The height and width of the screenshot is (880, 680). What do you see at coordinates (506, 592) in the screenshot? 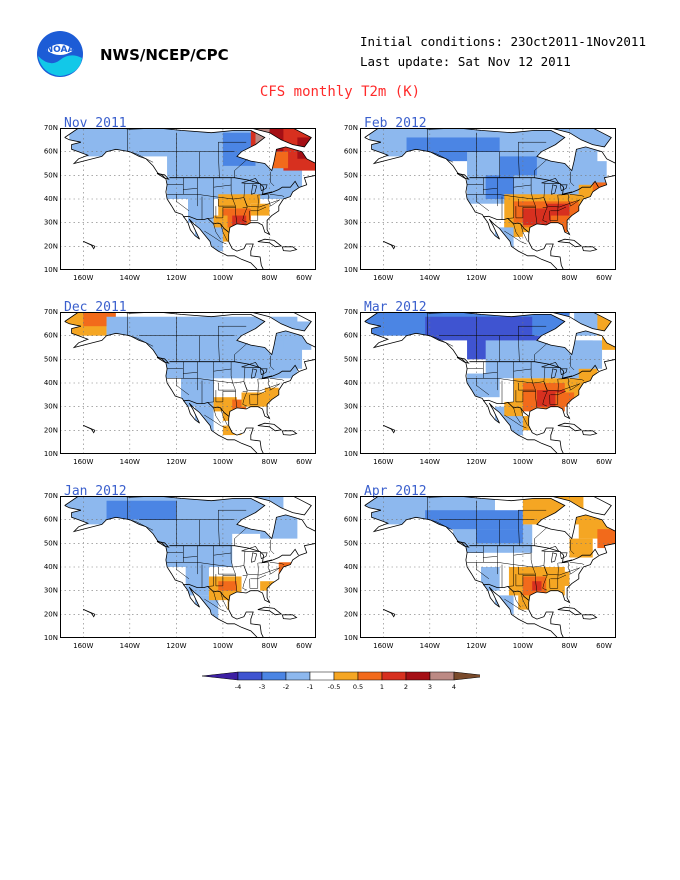
I see `border-mexico` at bounding box center [506, 592].